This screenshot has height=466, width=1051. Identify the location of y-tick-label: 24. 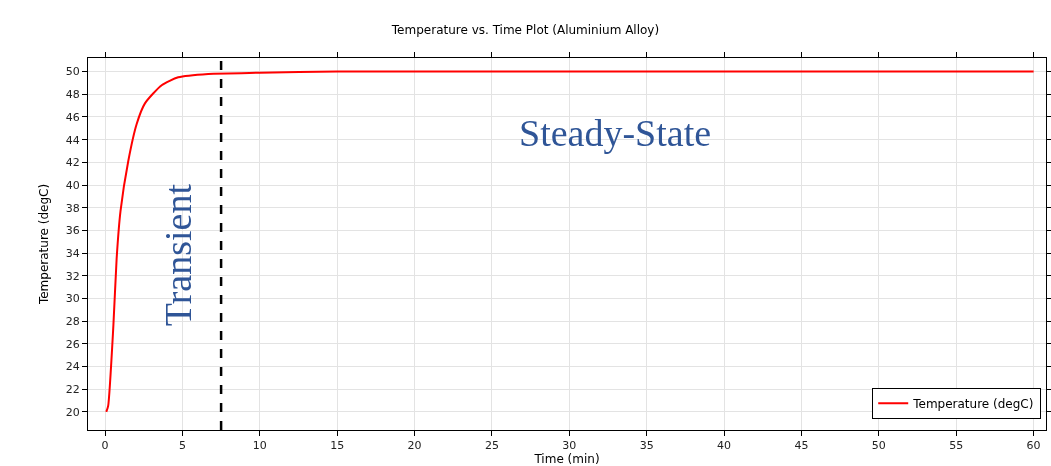
(72, 367).